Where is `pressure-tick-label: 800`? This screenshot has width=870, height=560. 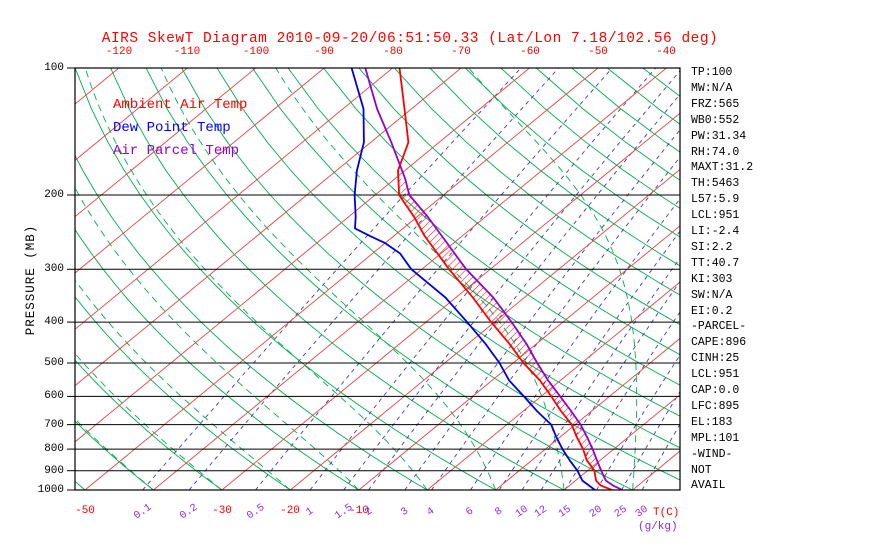
pressure-tick-label: 800 is located at coordinates (54, 449).